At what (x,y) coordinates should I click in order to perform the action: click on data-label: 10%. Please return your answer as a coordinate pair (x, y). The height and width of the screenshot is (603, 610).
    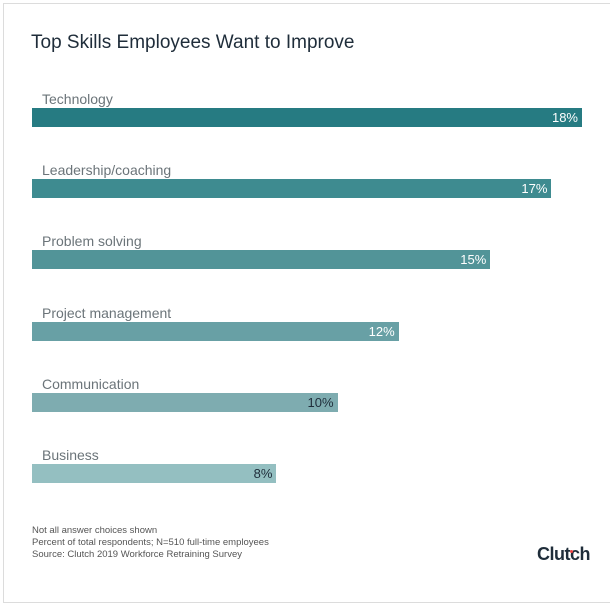
    Looking at the image, I should click on (320, 402).